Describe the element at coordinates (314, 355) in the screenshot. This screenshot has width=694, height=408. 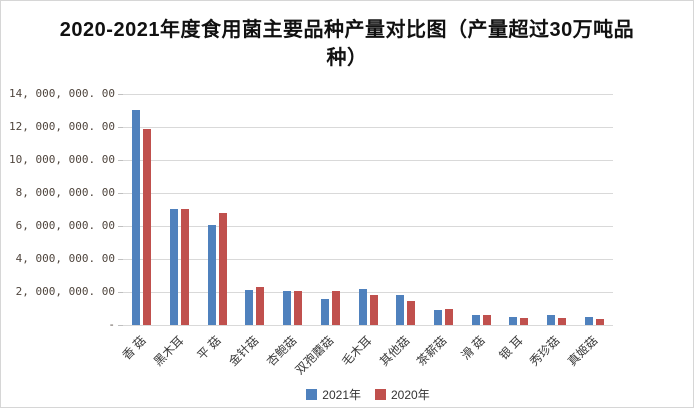
I see `x-axis-label-text: 双孢蘑菇` at that location.